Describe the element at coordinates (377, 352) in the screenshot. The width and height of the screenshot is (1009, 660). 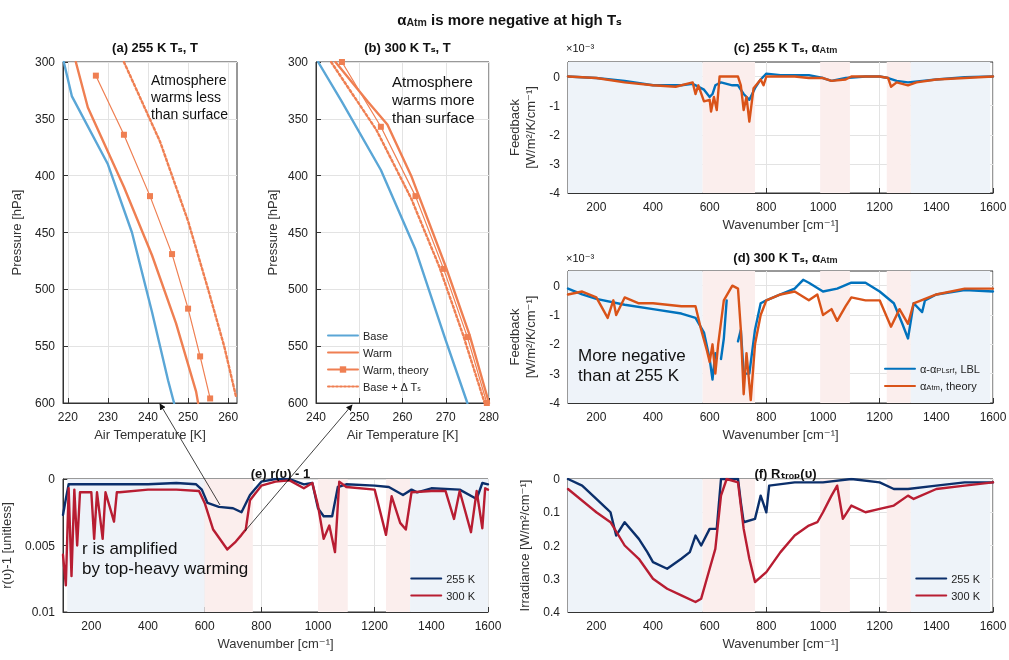
I see `legend-label: Warm` at that location.